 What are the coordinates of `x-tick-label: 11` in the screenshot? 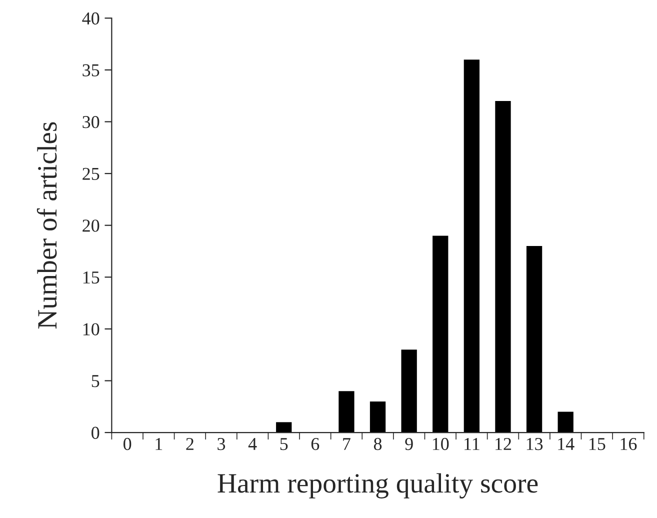 It's located at (472, 444).